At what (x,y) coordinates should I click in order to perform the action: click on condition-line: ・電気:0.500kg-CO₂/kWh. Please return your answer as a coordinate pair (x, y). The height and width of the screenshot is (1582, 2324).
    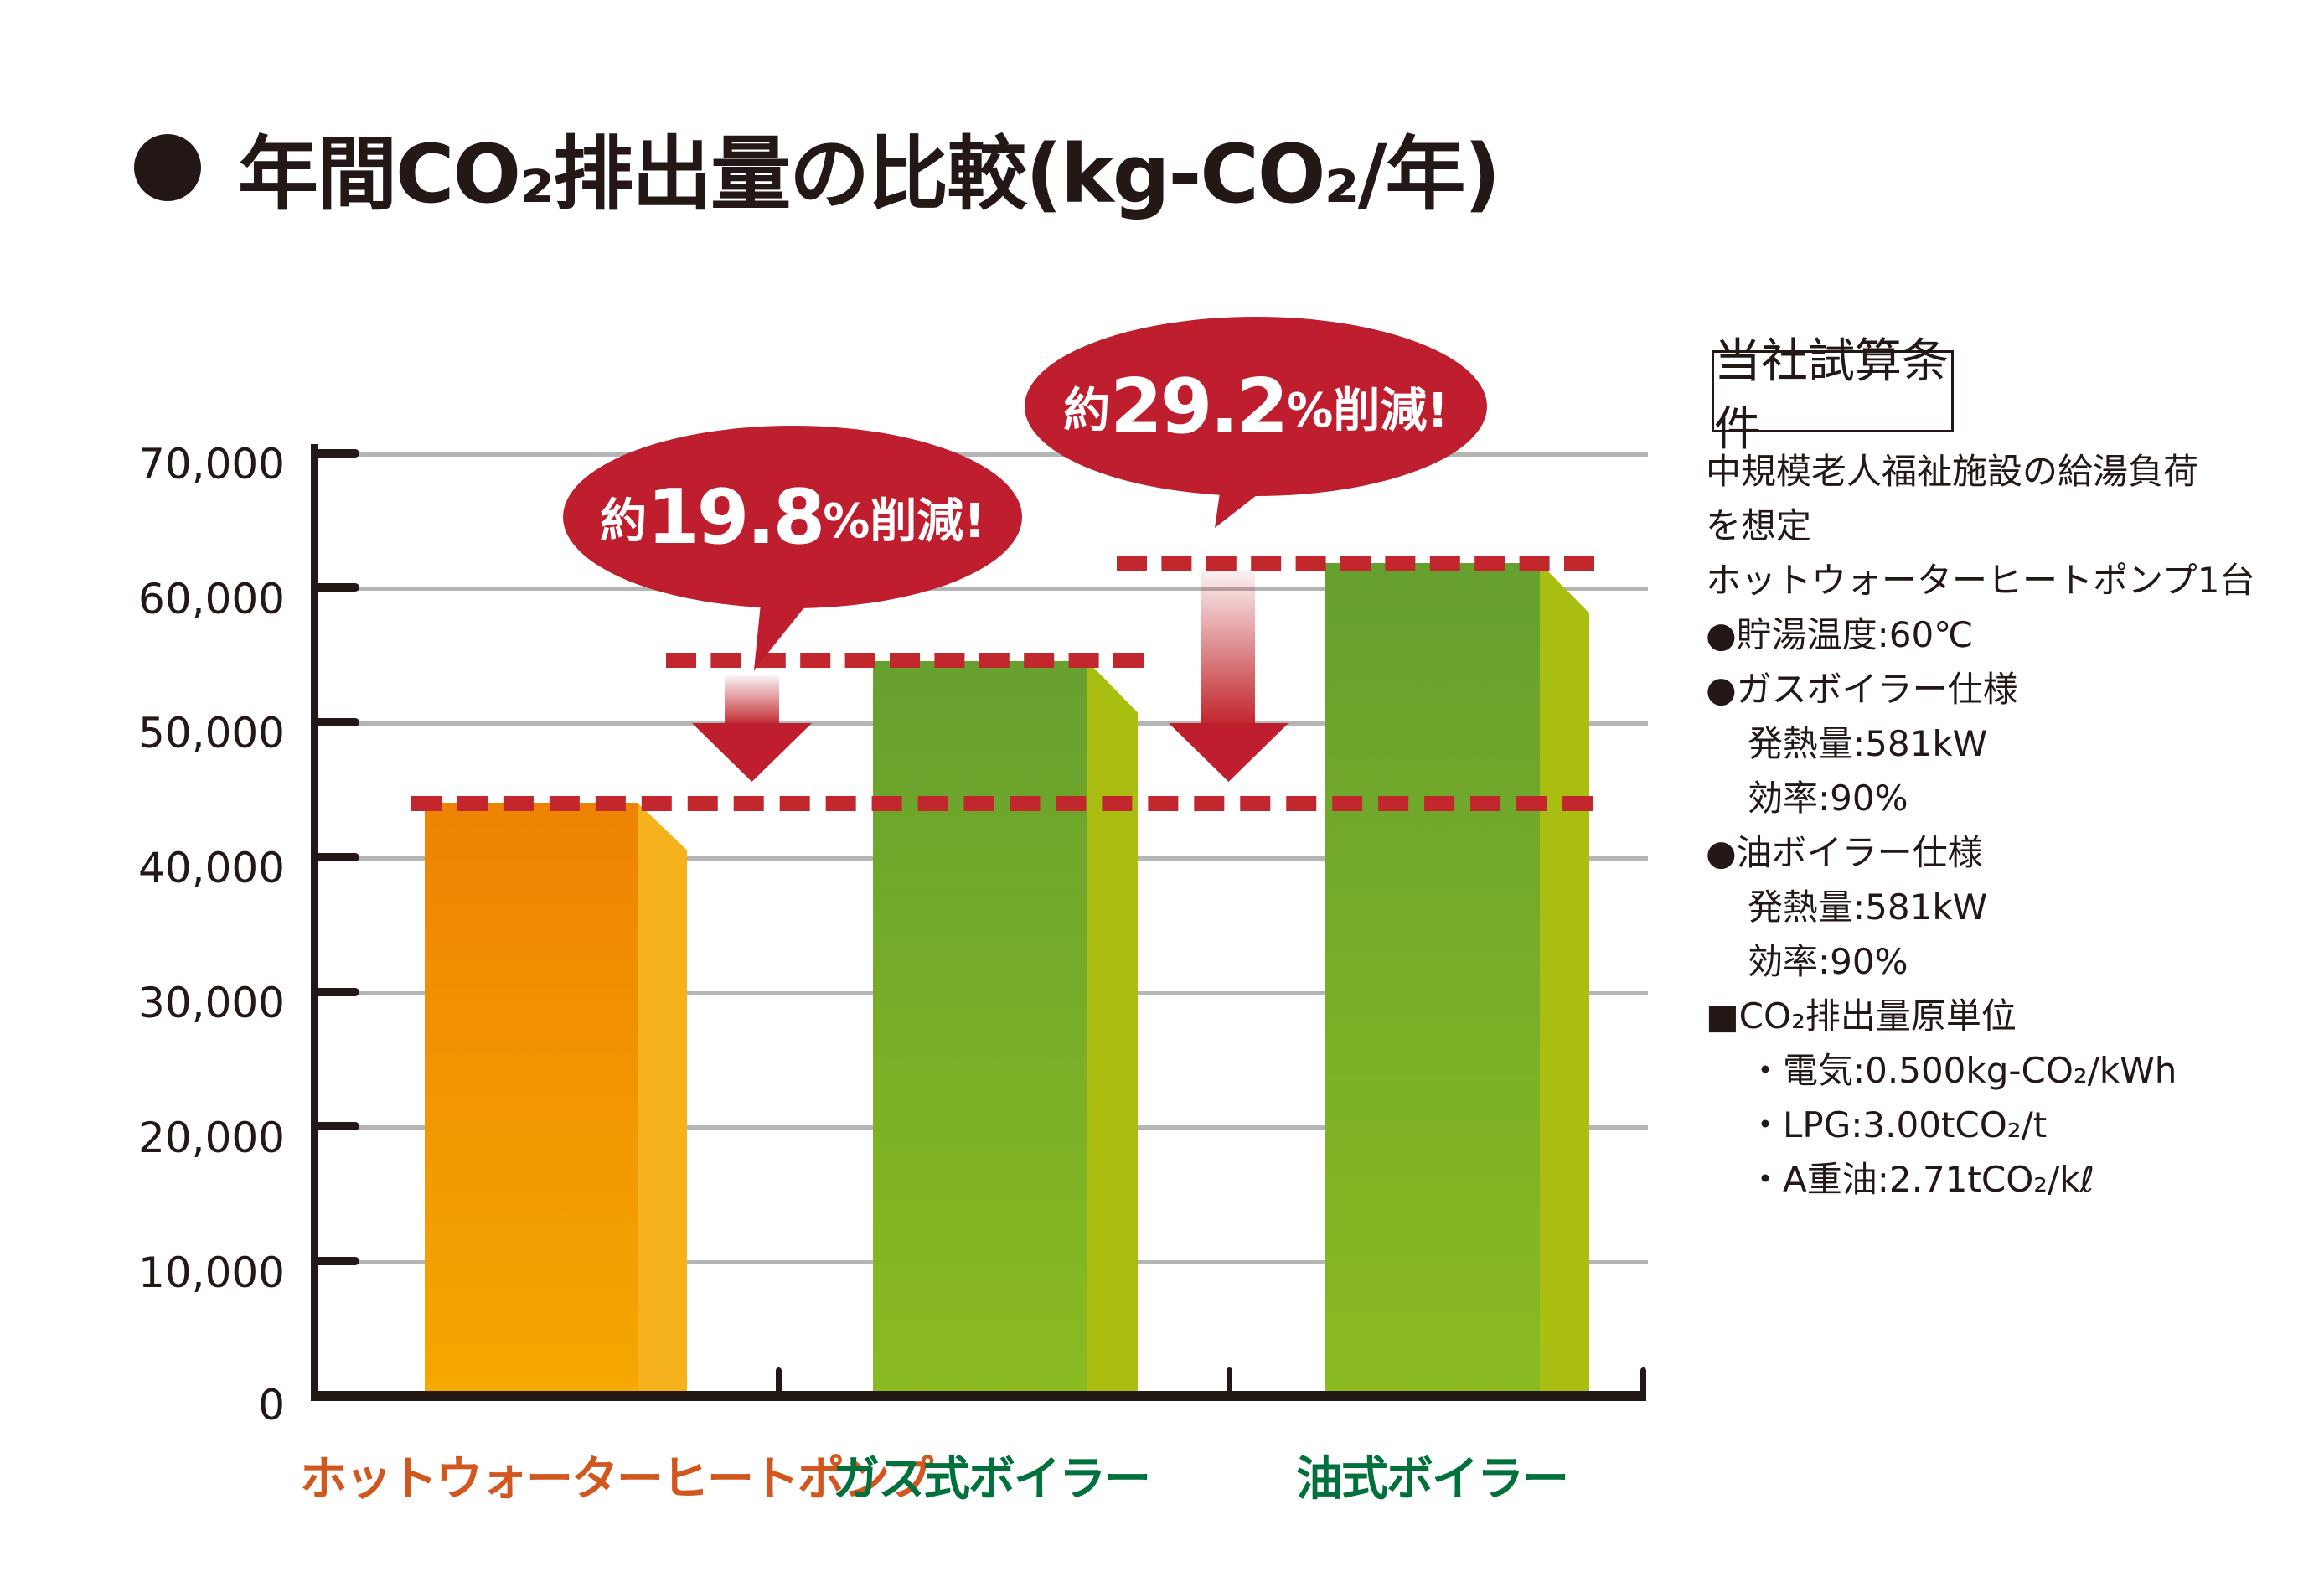
    Looking at the image, I should click on (1962, 1070).